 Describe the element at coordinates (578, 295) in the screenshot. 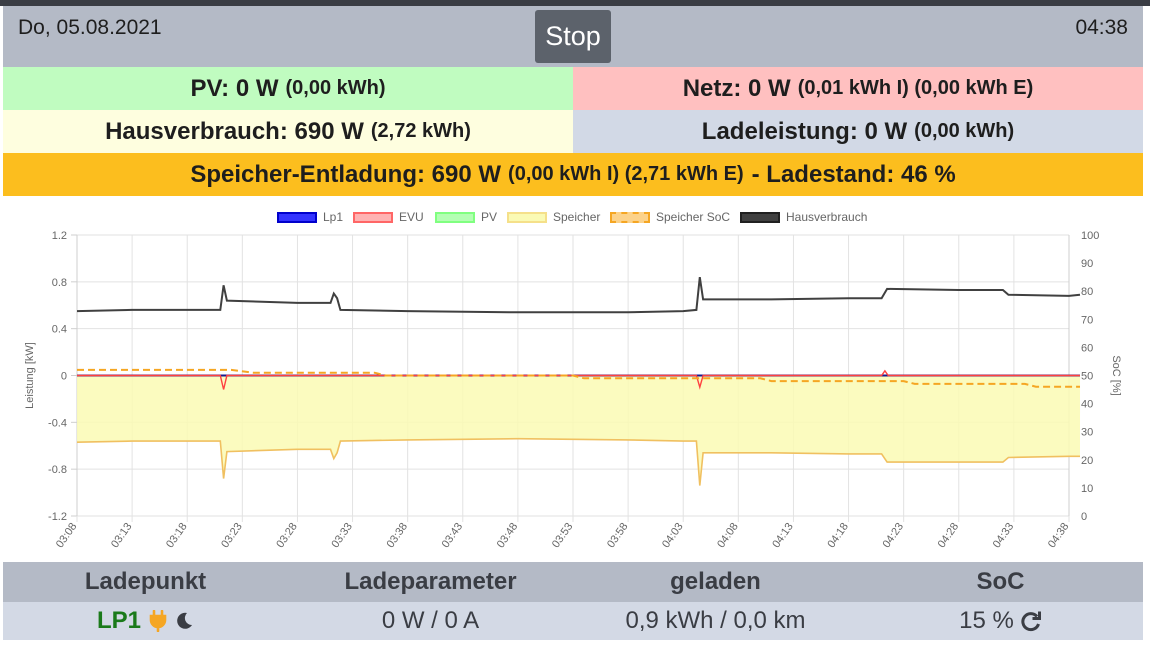

I see `series-hausverbrauch-line` at that location.